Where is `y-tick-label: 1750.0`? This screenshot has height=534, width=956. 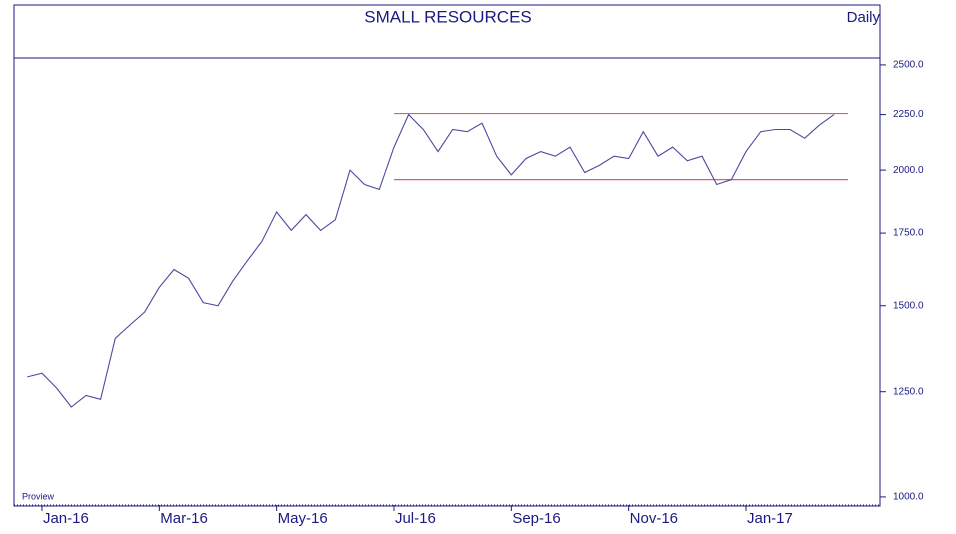 y-tick-label: 1750.0 is located at coordinates (908, 233).